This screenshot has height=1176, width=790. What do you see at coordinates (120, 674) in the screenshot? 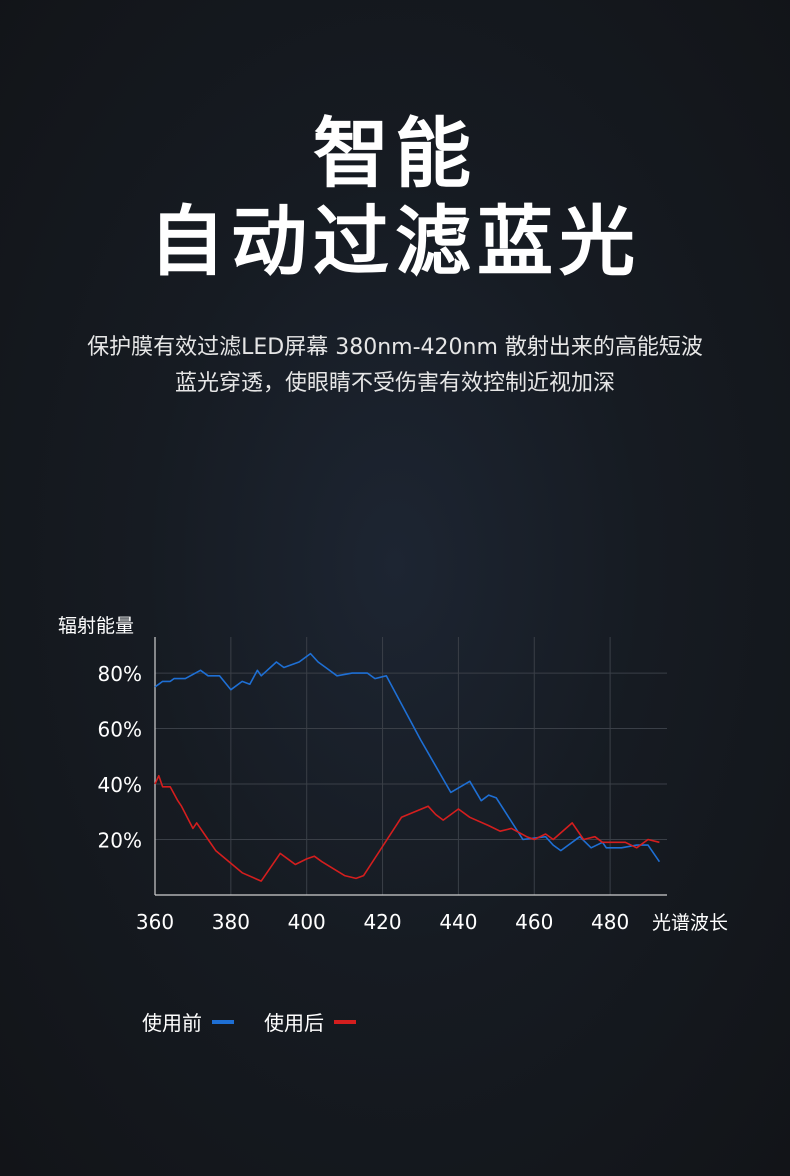
I see `y-tick-label: 80%` at bounding box center [120, 674].